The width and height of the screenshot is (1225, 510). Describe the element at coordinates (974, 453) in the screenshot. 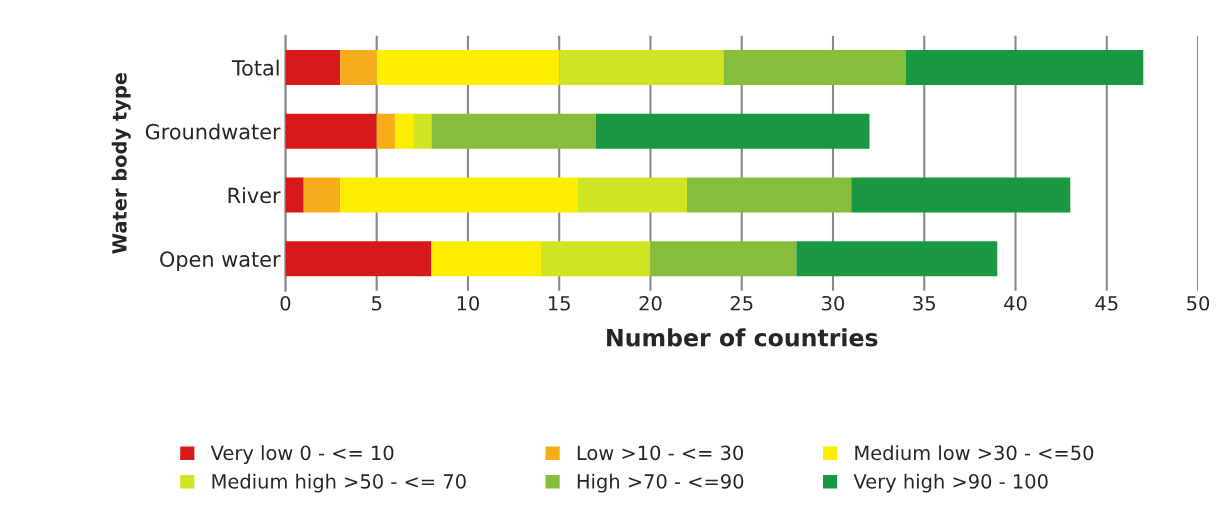

I see `legend-label: Medium low >30 - <=50` at that location.